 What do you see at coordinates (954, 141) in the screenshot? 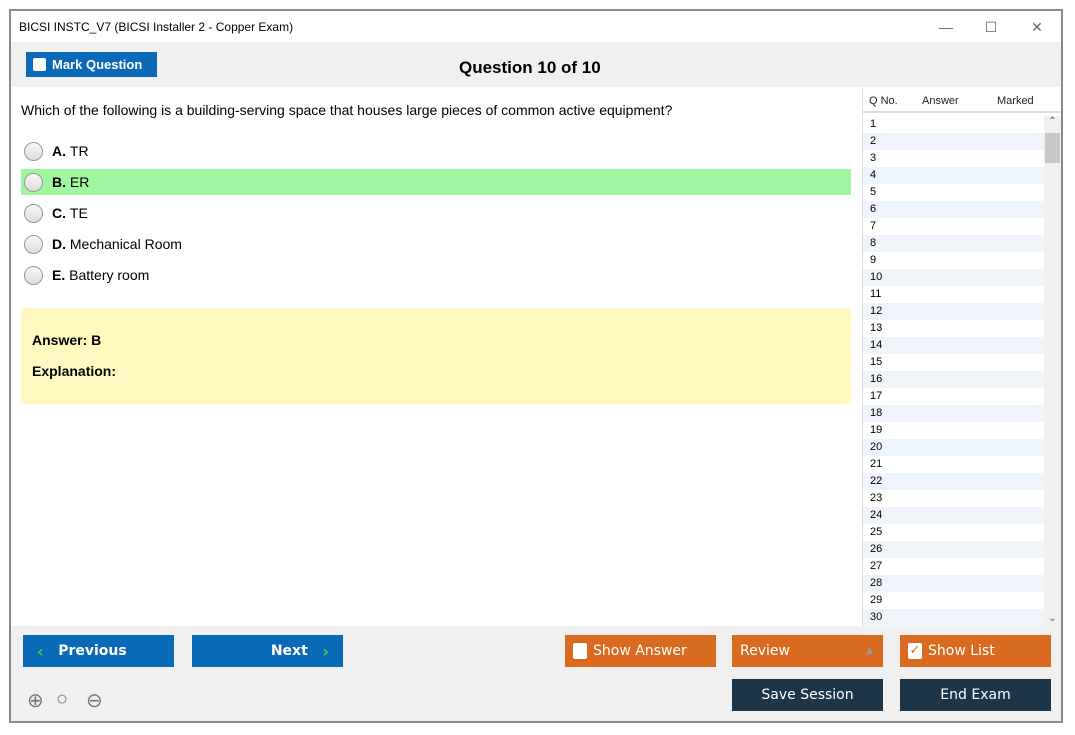
I see `list-item: 2` at bounding box center [954, 141].